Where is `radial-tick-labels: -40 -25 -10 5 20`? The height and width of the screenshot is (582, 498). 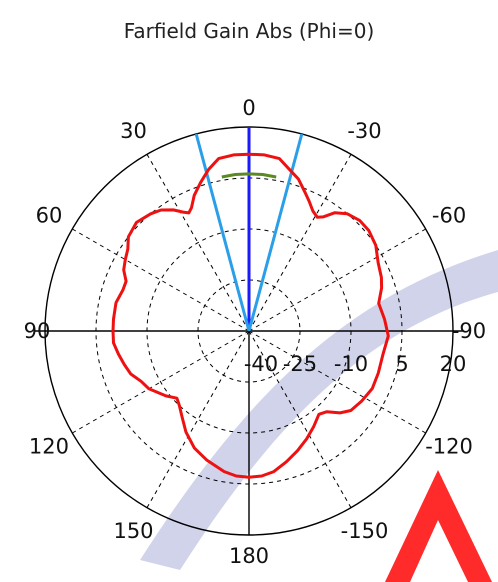
radial-tick-labels: -40 -25 -10 5 20 is located at coordinates (355, 364).